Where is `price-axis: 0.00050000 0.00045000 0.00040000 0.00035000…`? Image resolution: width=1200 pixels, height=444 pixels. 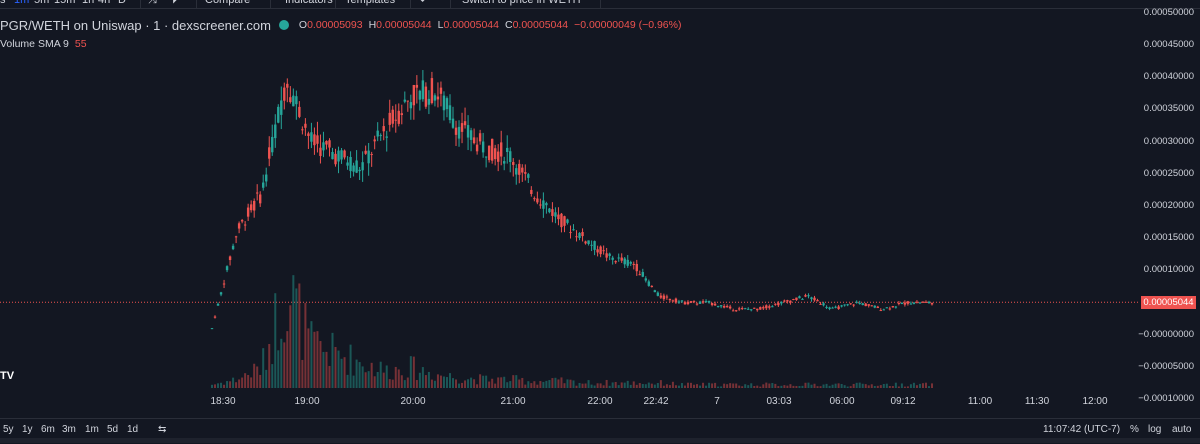
price-axis: 0.00050000 0.00045000 0.00040000 0.00035000… is located at coordinates (1169, 206).